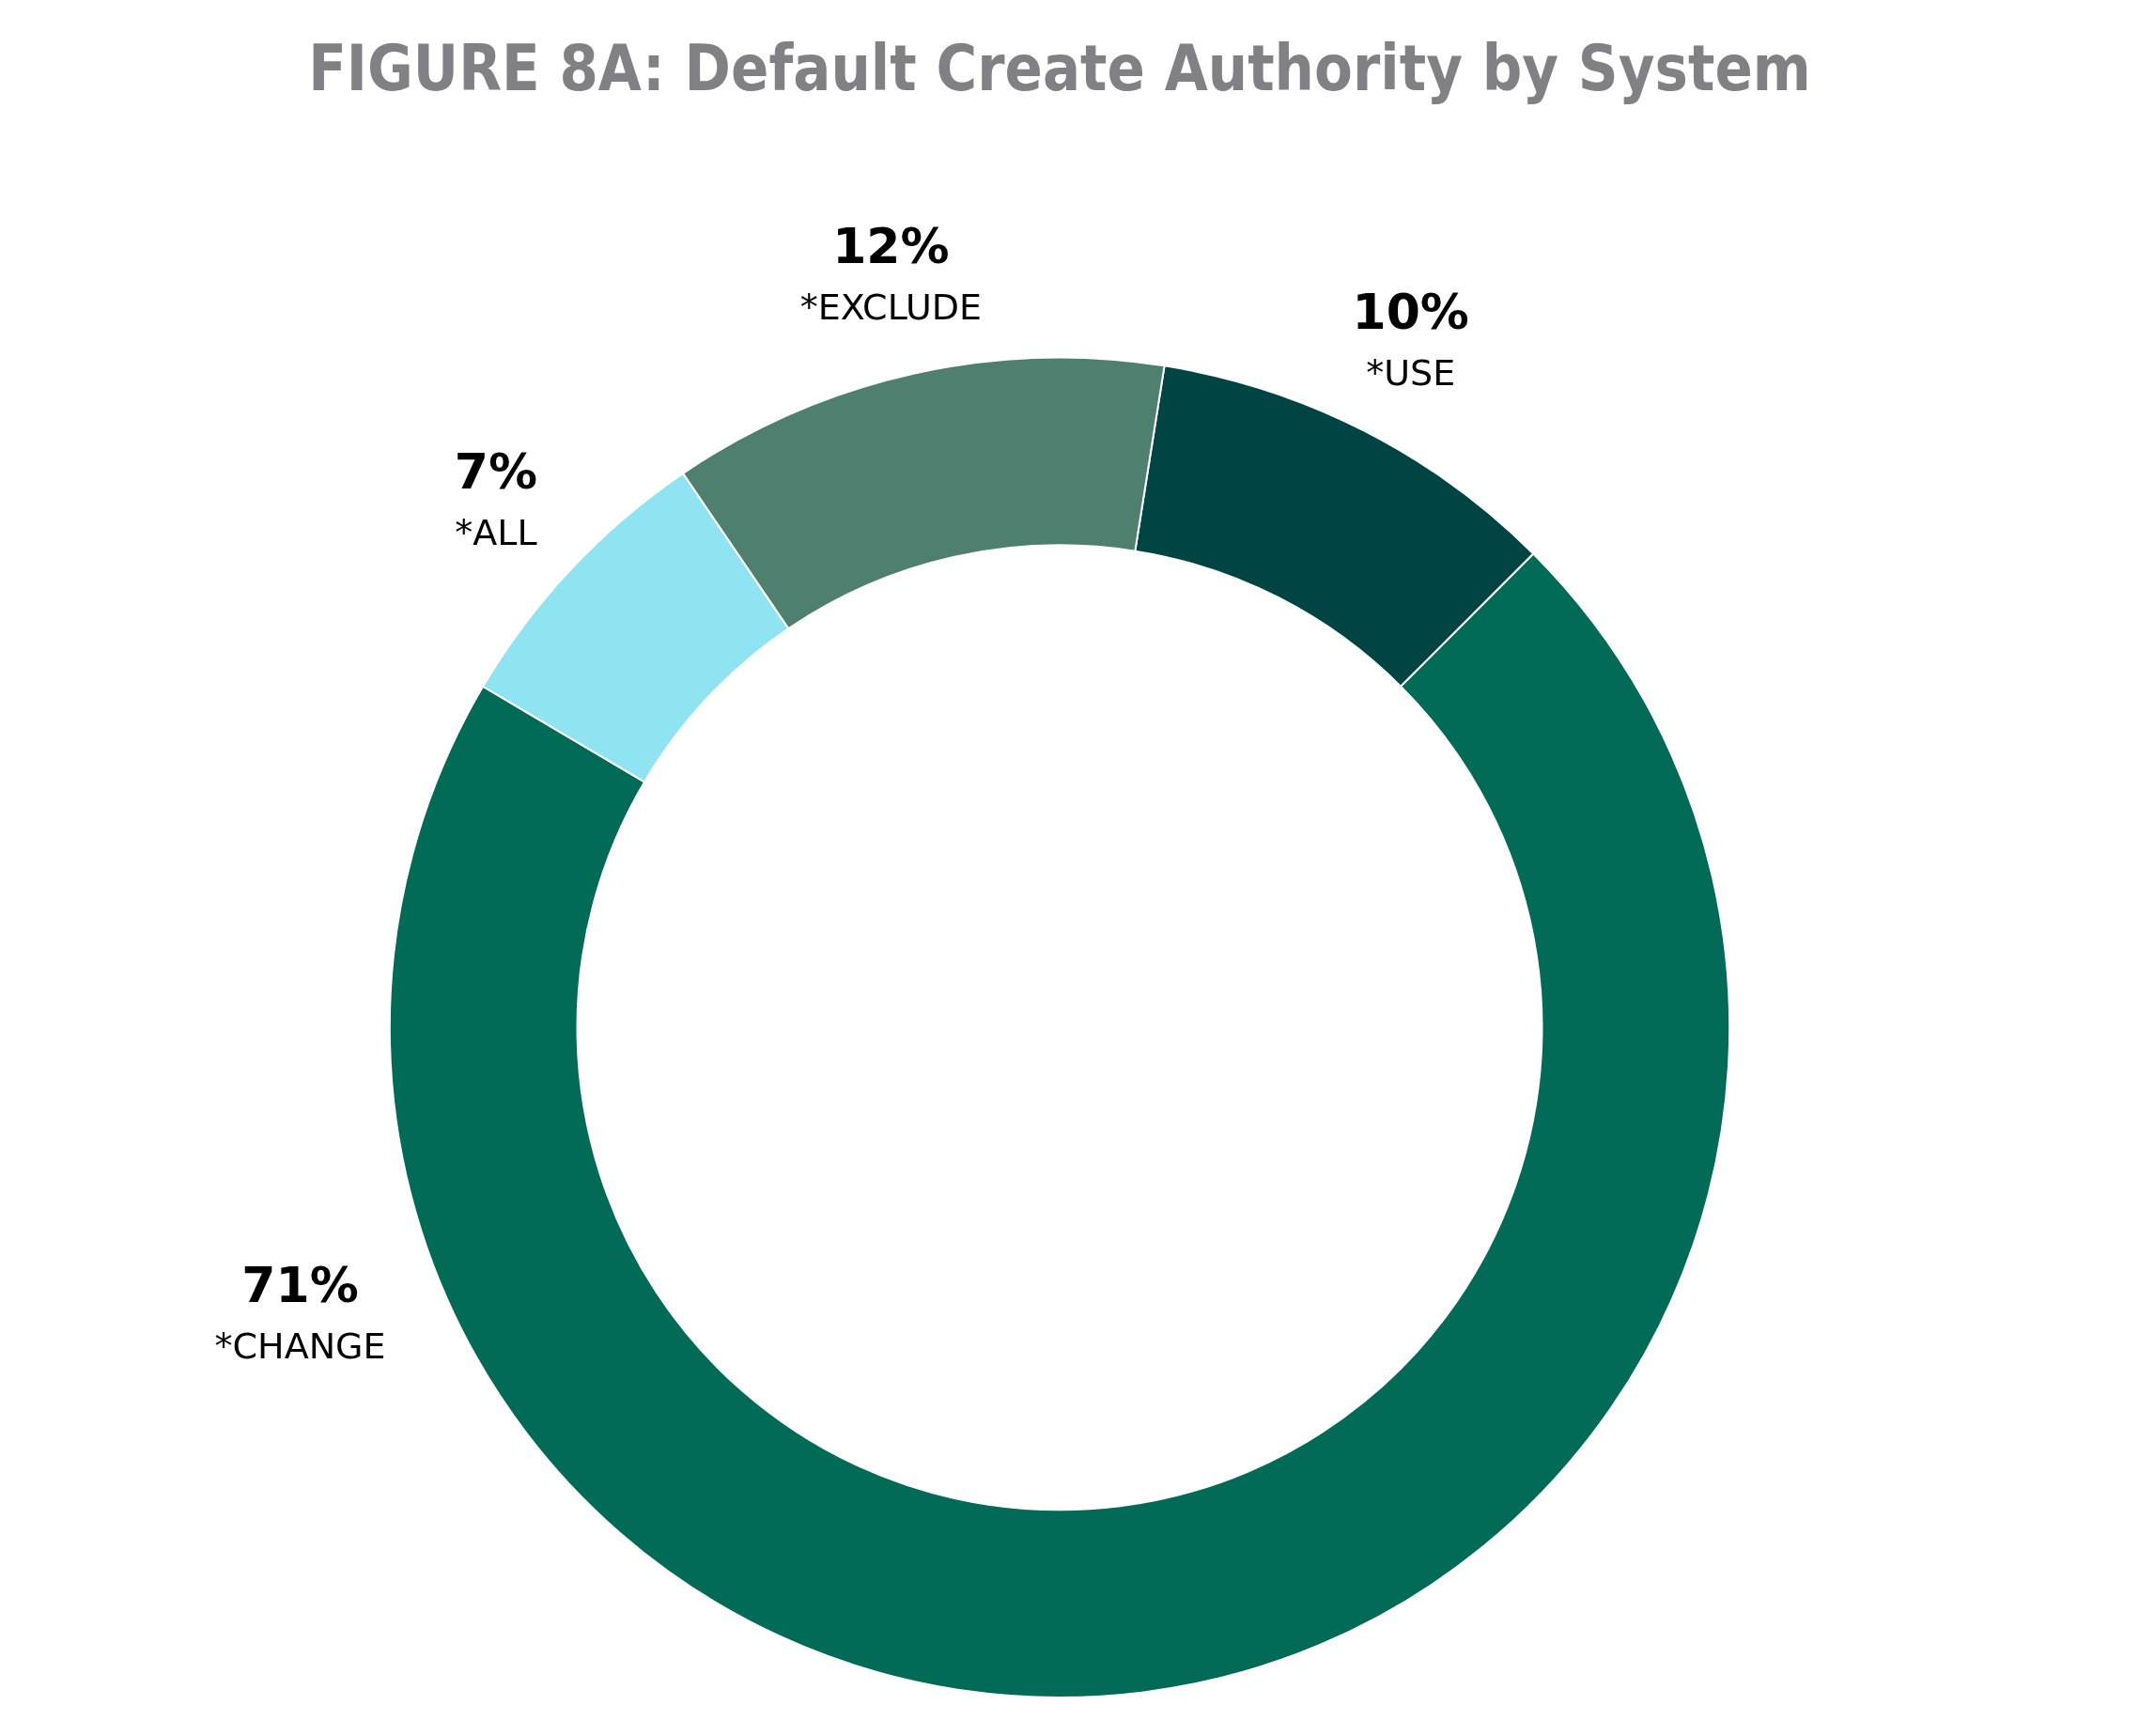  I want to click on slice-label: *ALL, so click(496, 533).